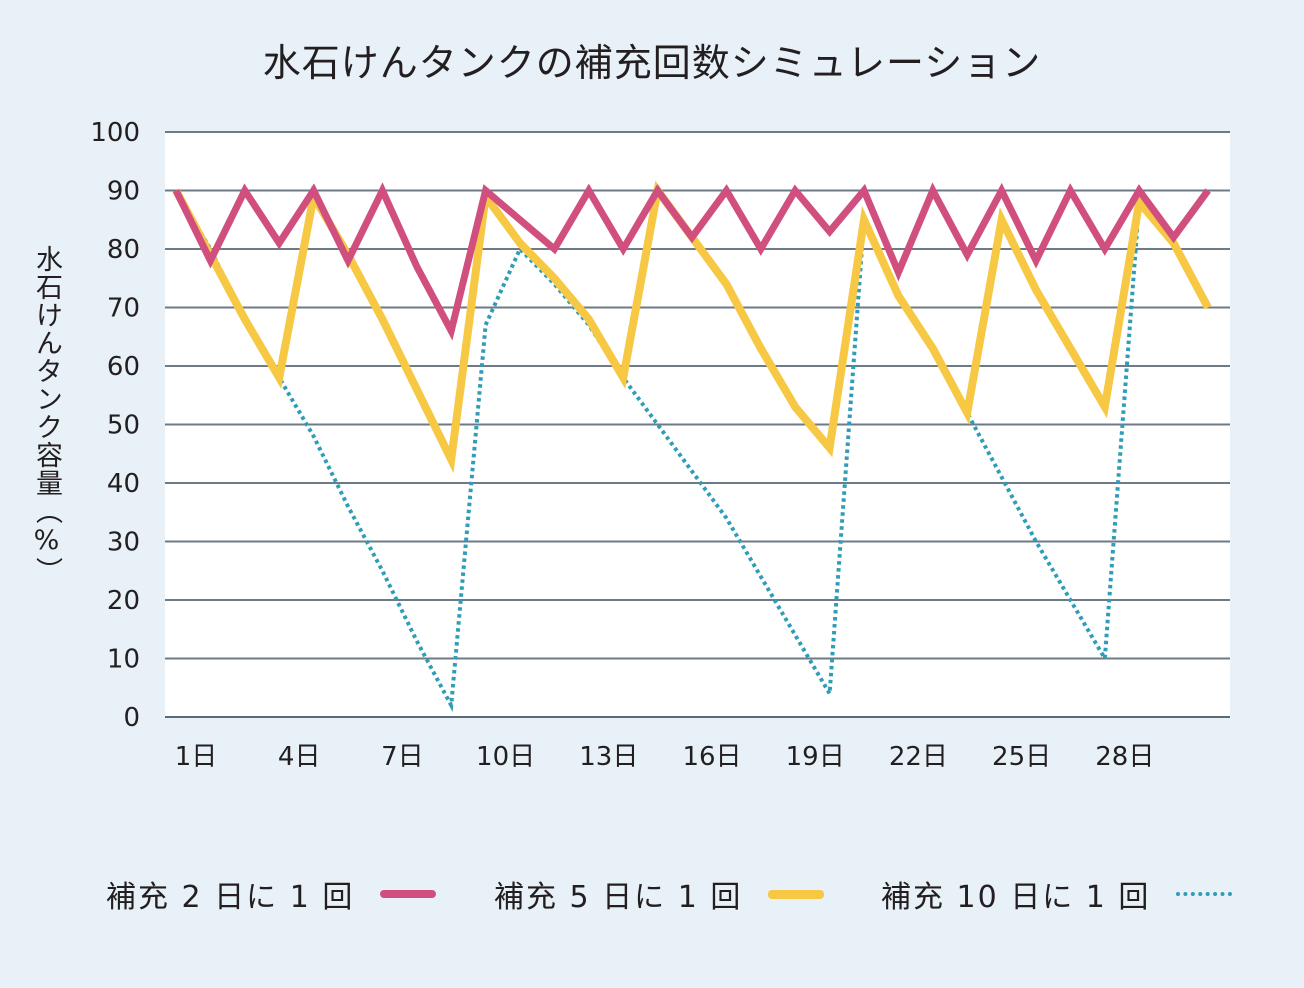  Describe the element at coordinates (691, 261) in the screenshot. I see `series-line-2day` at that location.